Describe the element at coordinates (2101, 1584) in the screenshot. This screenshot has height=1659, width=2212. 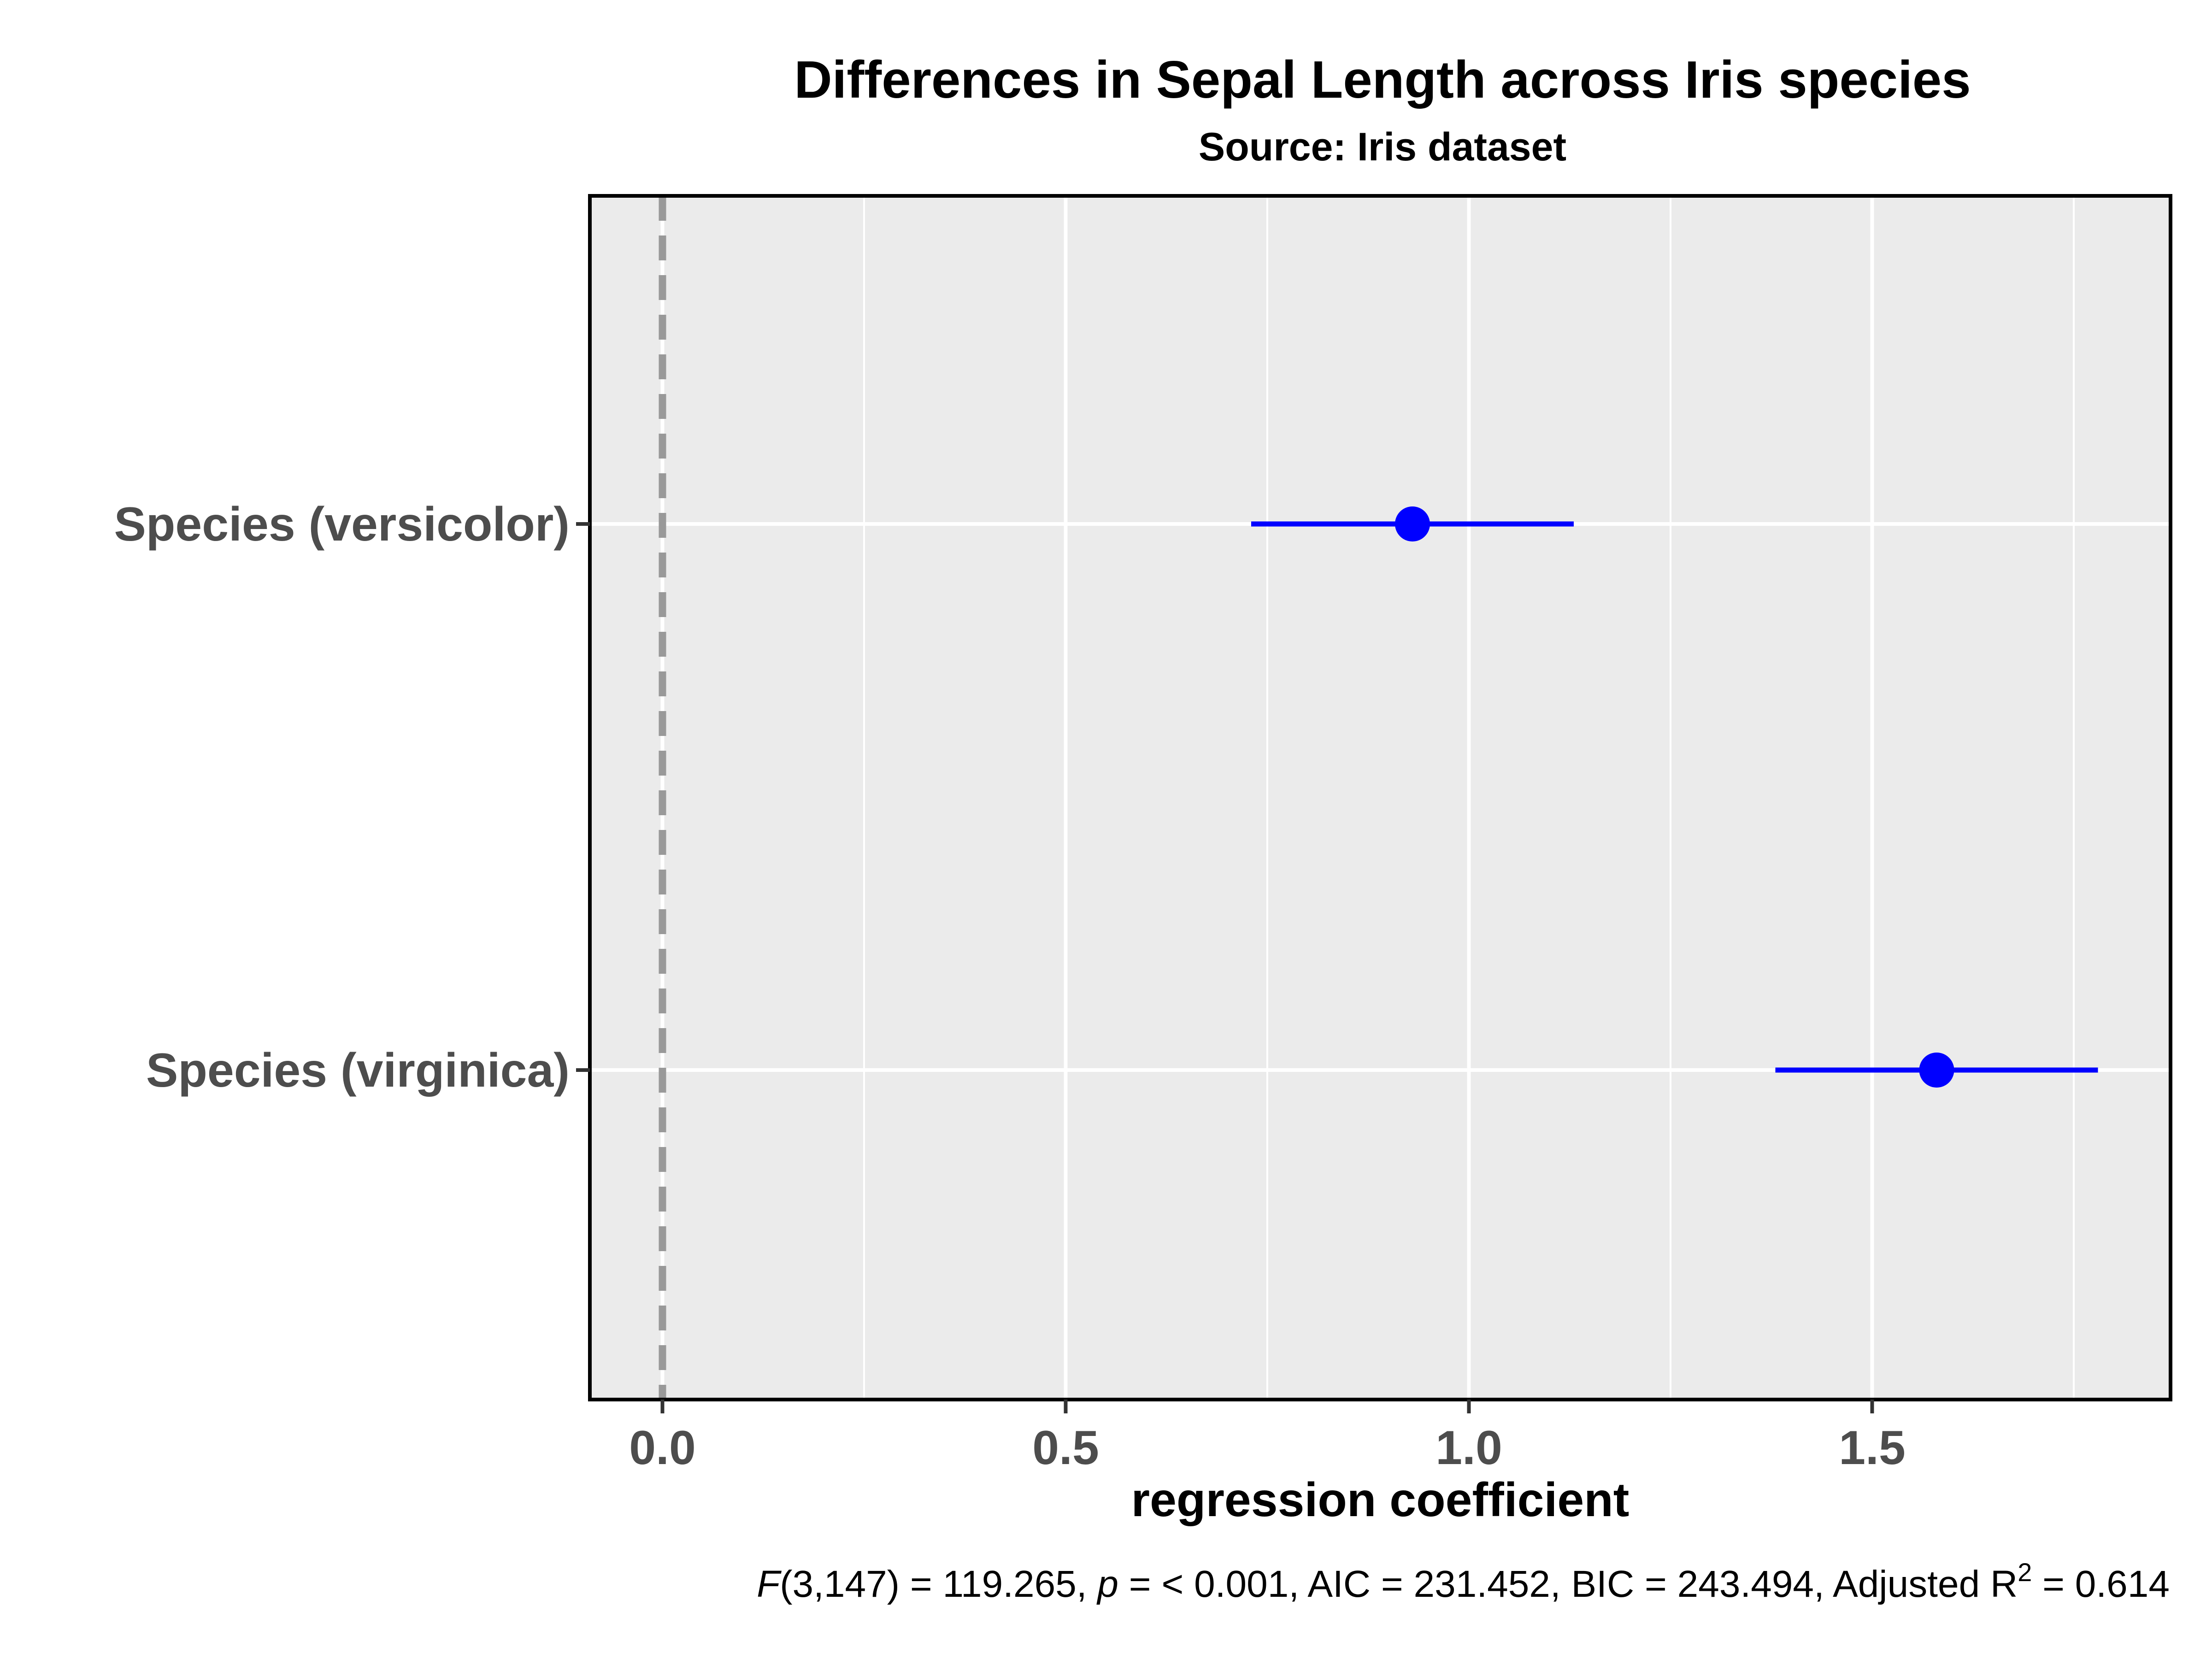
I see `caption-r-value: = 0.614` at that location.